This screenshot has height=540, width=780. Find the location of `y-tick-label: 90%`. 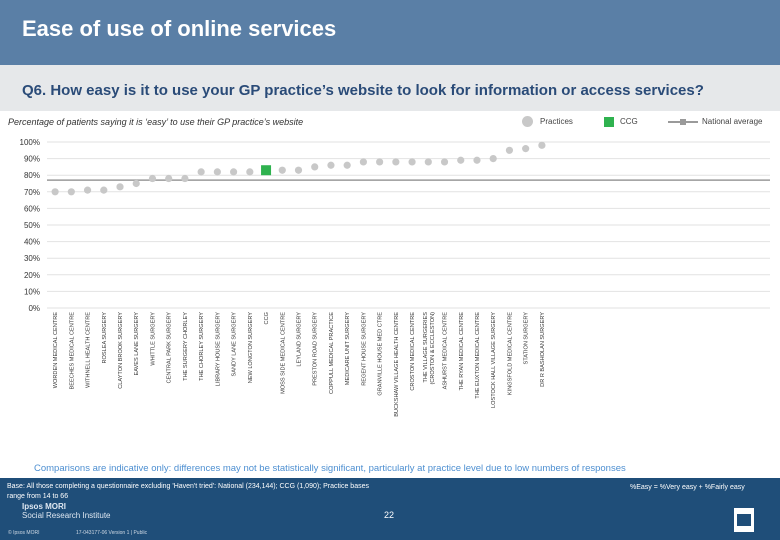

y-tick-label: 90% is located at coordinates (32, 159).